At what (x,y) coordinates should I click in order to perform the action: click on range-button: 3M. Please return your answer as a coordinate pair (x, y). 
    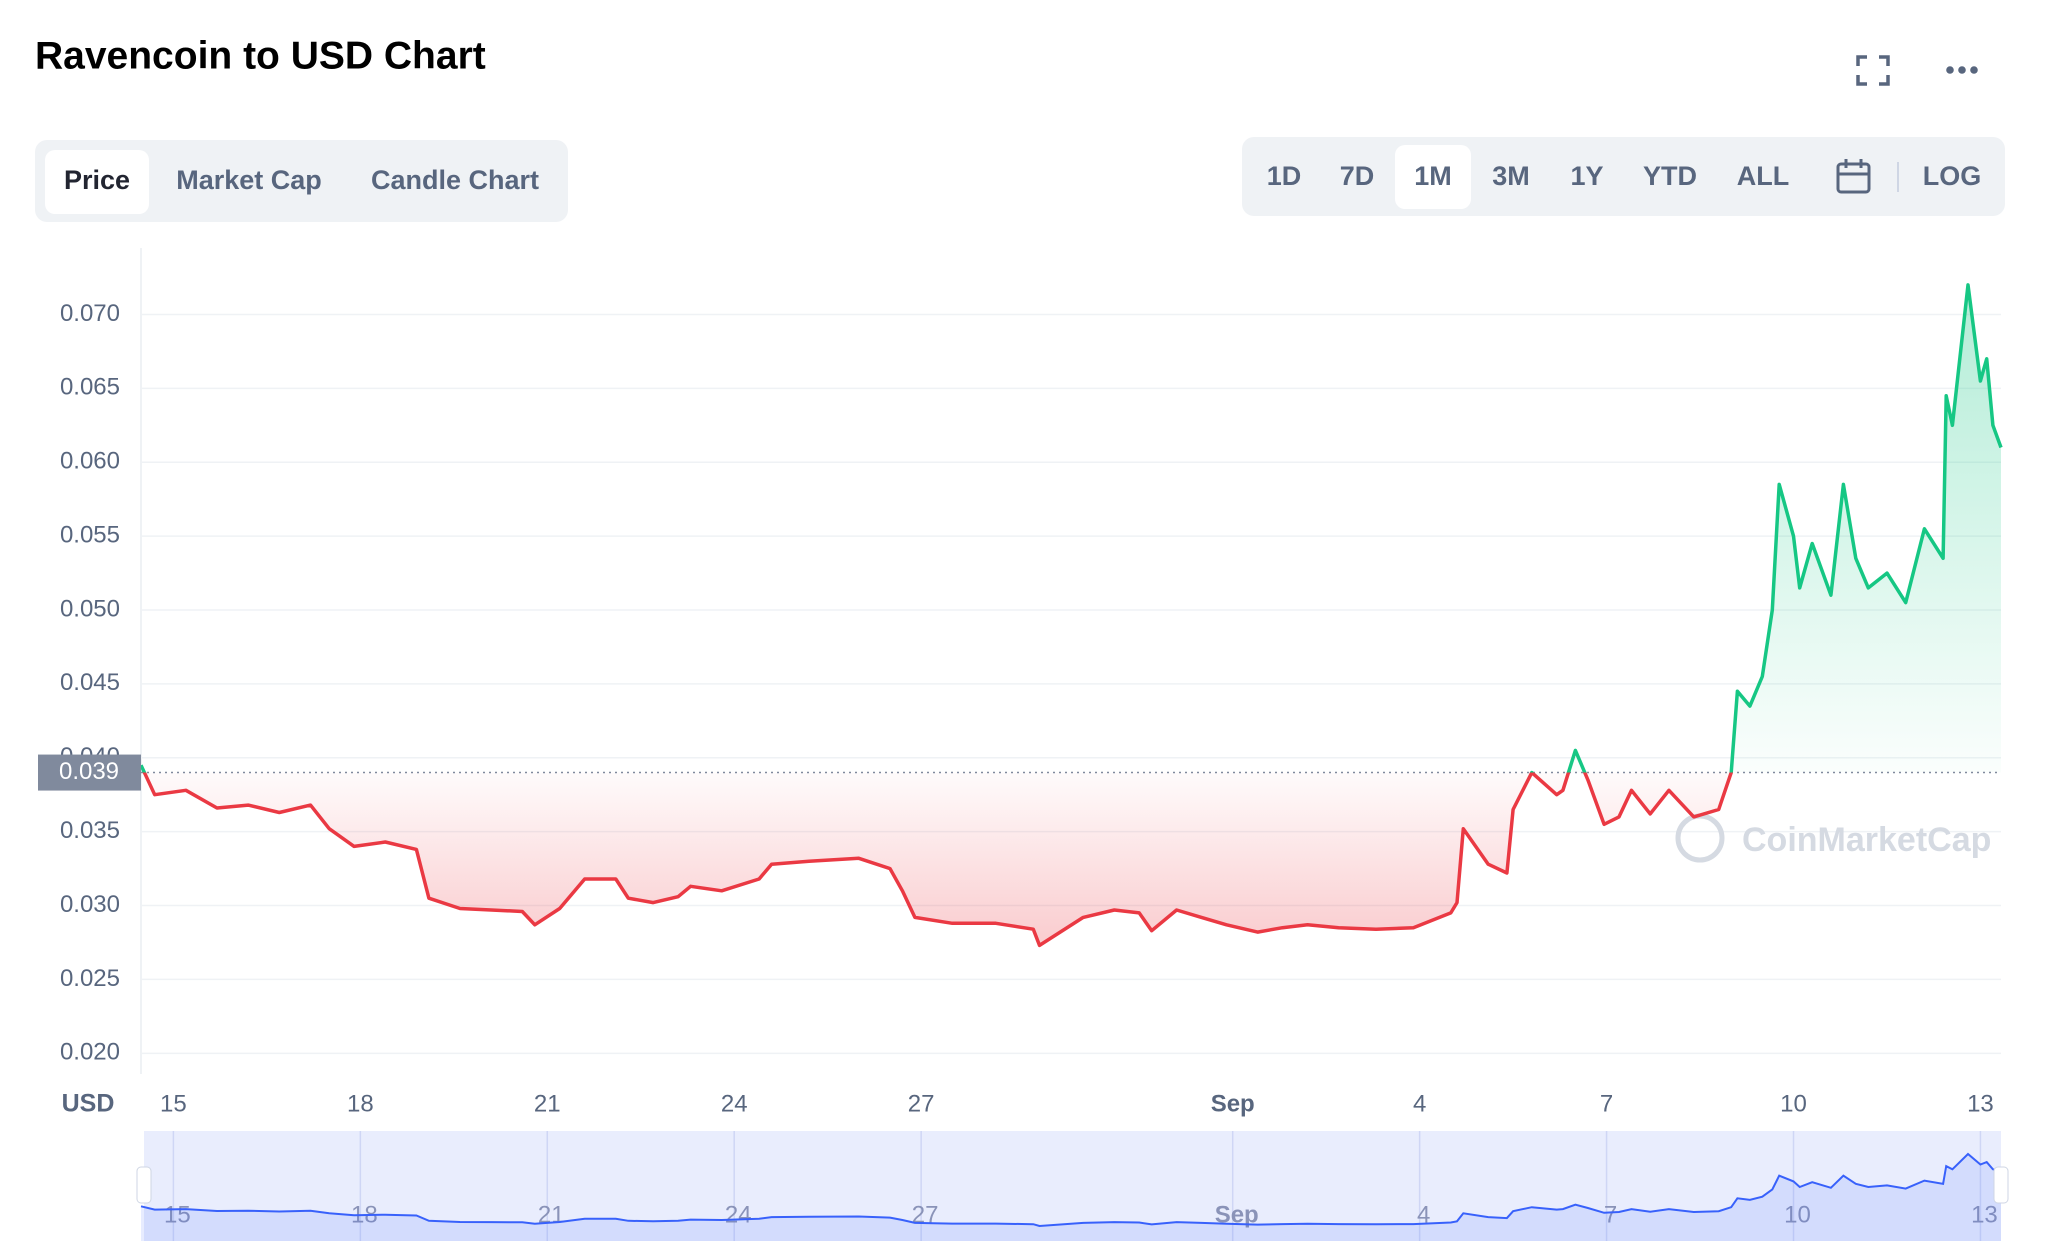
    Looking at the image, I should click on (1511, 176).